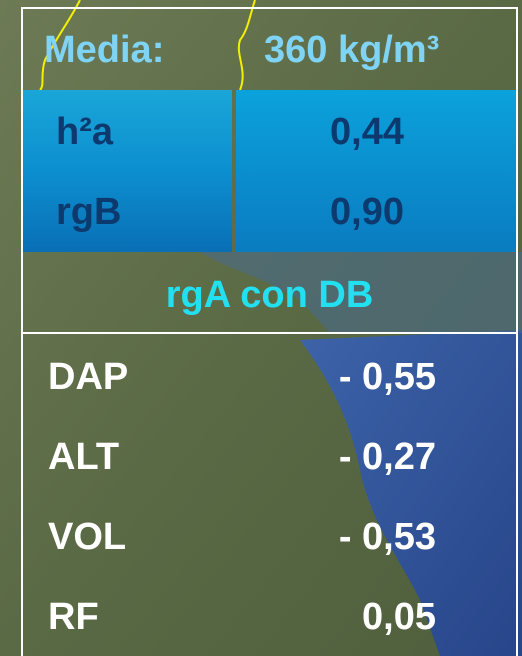  I want to click on row-label: RF, so click(73, 617).